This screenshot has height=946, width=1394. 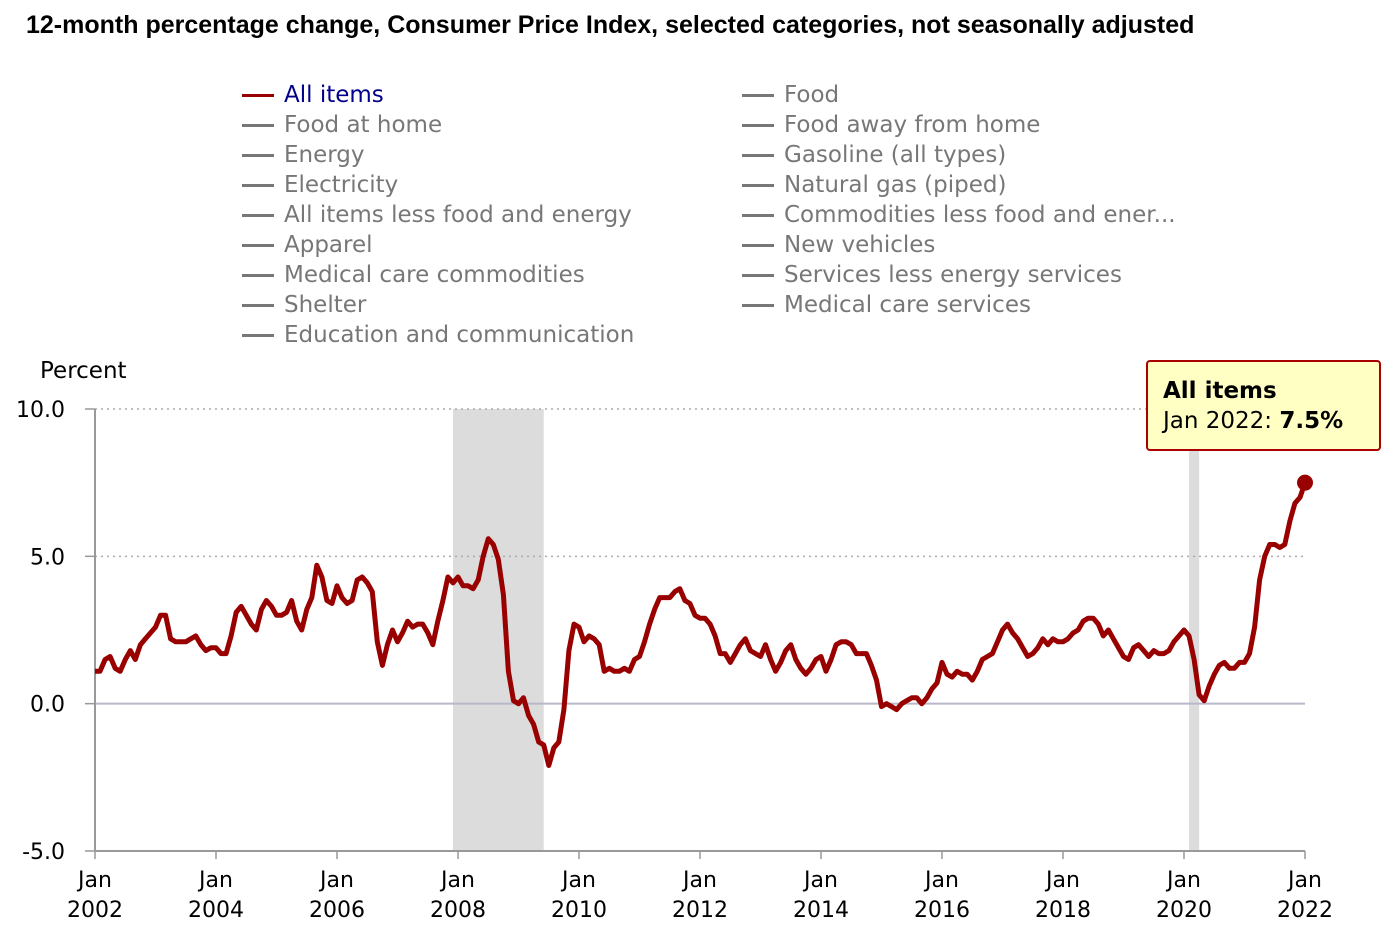 What do you see at coordinates (942, 910) in the screenshot?
I see `x-tick-year: 2016` at bounding box center [942, 910].